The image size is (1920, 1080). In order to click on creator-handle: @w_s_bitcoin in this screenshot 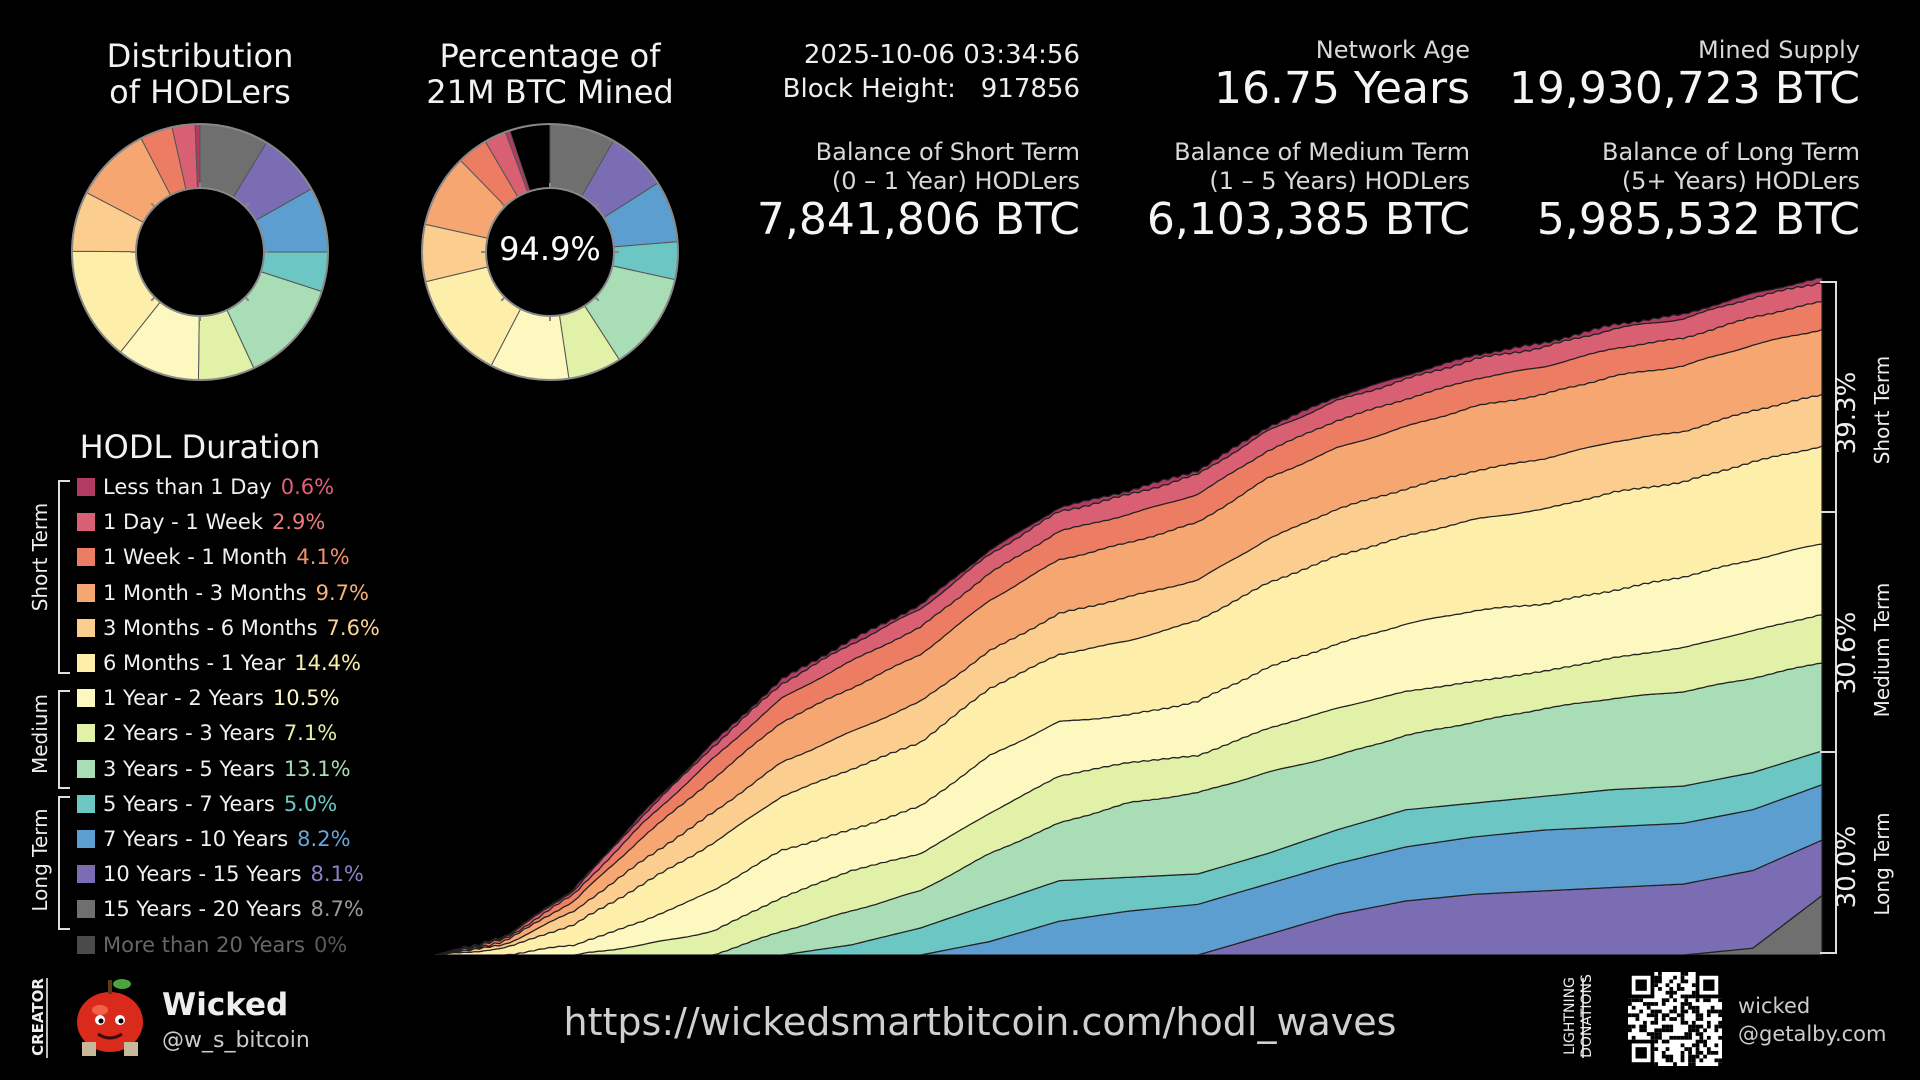, I will do `click(236, 1040)`.